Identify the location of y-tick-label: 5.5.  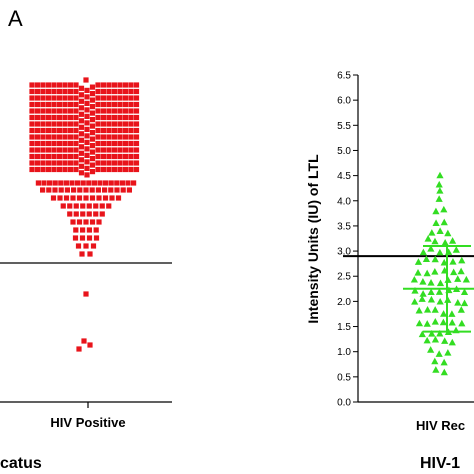
(344, 126).